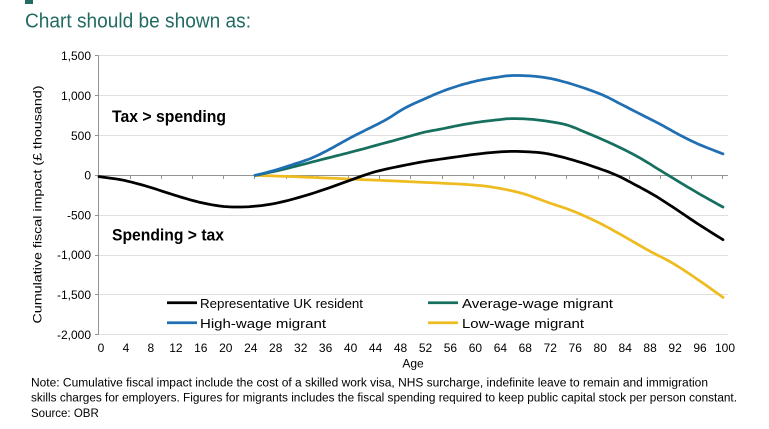 Image resolution: width=769 pixels, height=429 pixels. What do you see at coordinates (413, 364) in the screenshot?
I see `svg-text: Age` at bounding box center [413, 364].